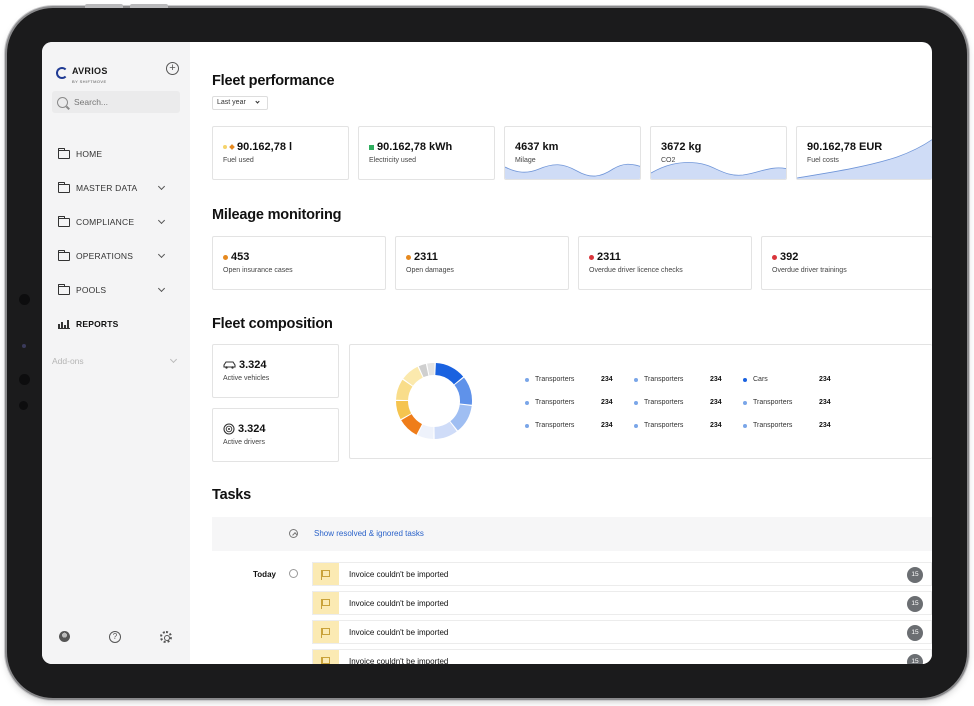 Image resolution: width=974 pixels, height=706 pixels. I want to click on help-icon: ?, so click(115, 637).